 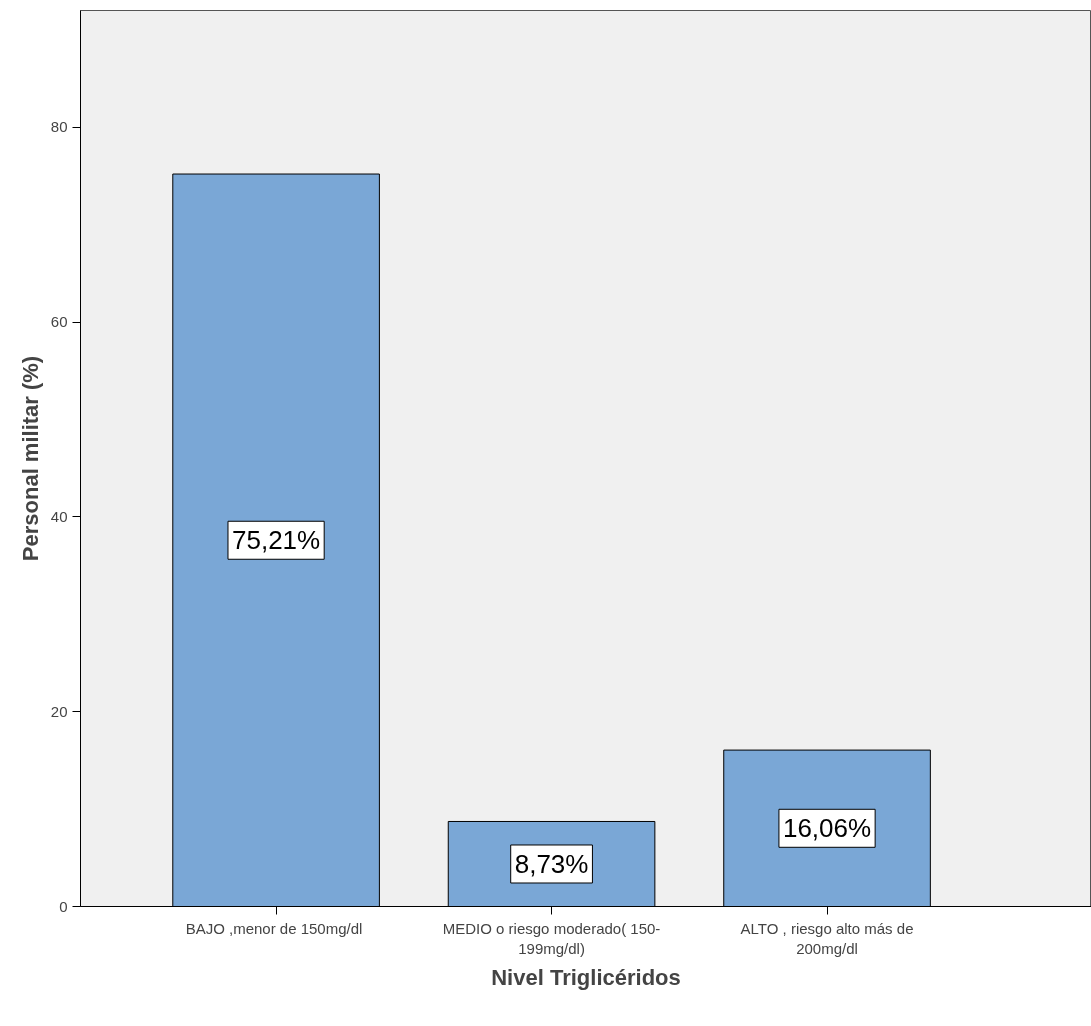 What do you see at coordinates (551, 938) in the screenshot?
I see `x-tick-label: MEDIO o riesgo moderado( 150- 199mg/dl)` at bounding box center [551, 938].